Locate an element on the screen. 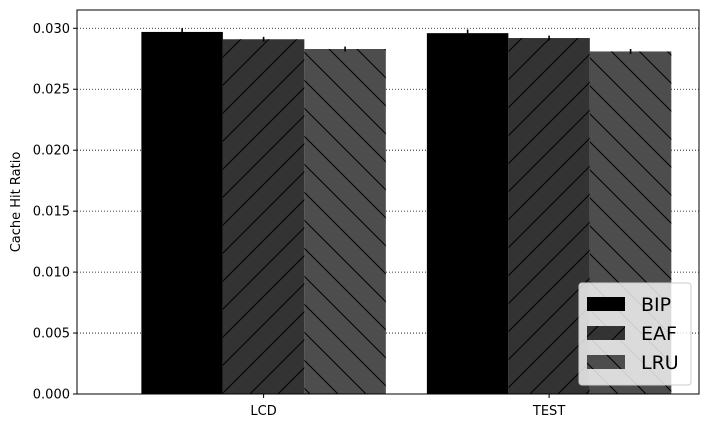 The image size is (708, 428). x-tick-label: TEST is located at coordinates (548, 411).